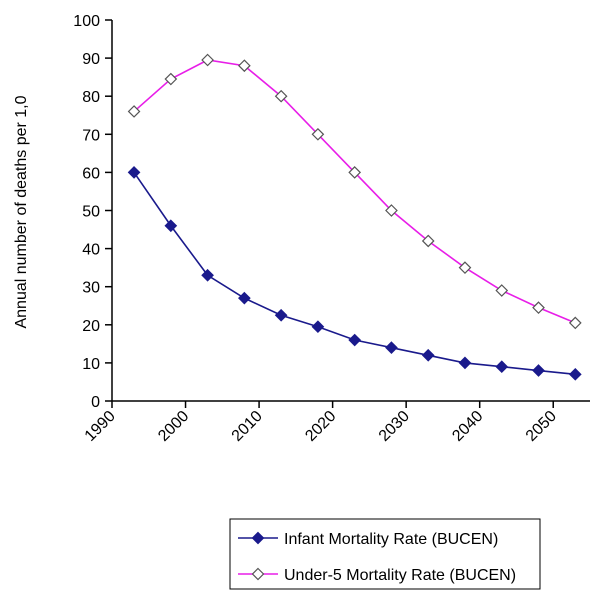 The width and height of the screenshot is (603, 594). What do you see at coordinates (91, 250) in the screenshot?
I see `y-tick-label: 40` at bounding box center [91, 250].